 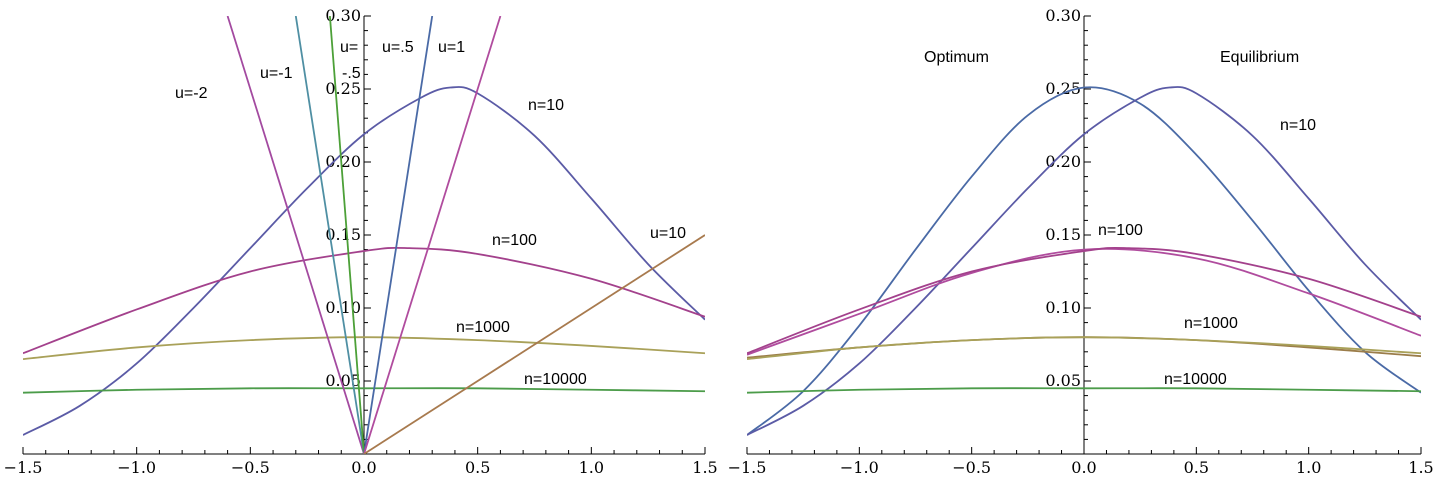 I want to click on annotation-label: u=-1, so click(x=276, y=73).